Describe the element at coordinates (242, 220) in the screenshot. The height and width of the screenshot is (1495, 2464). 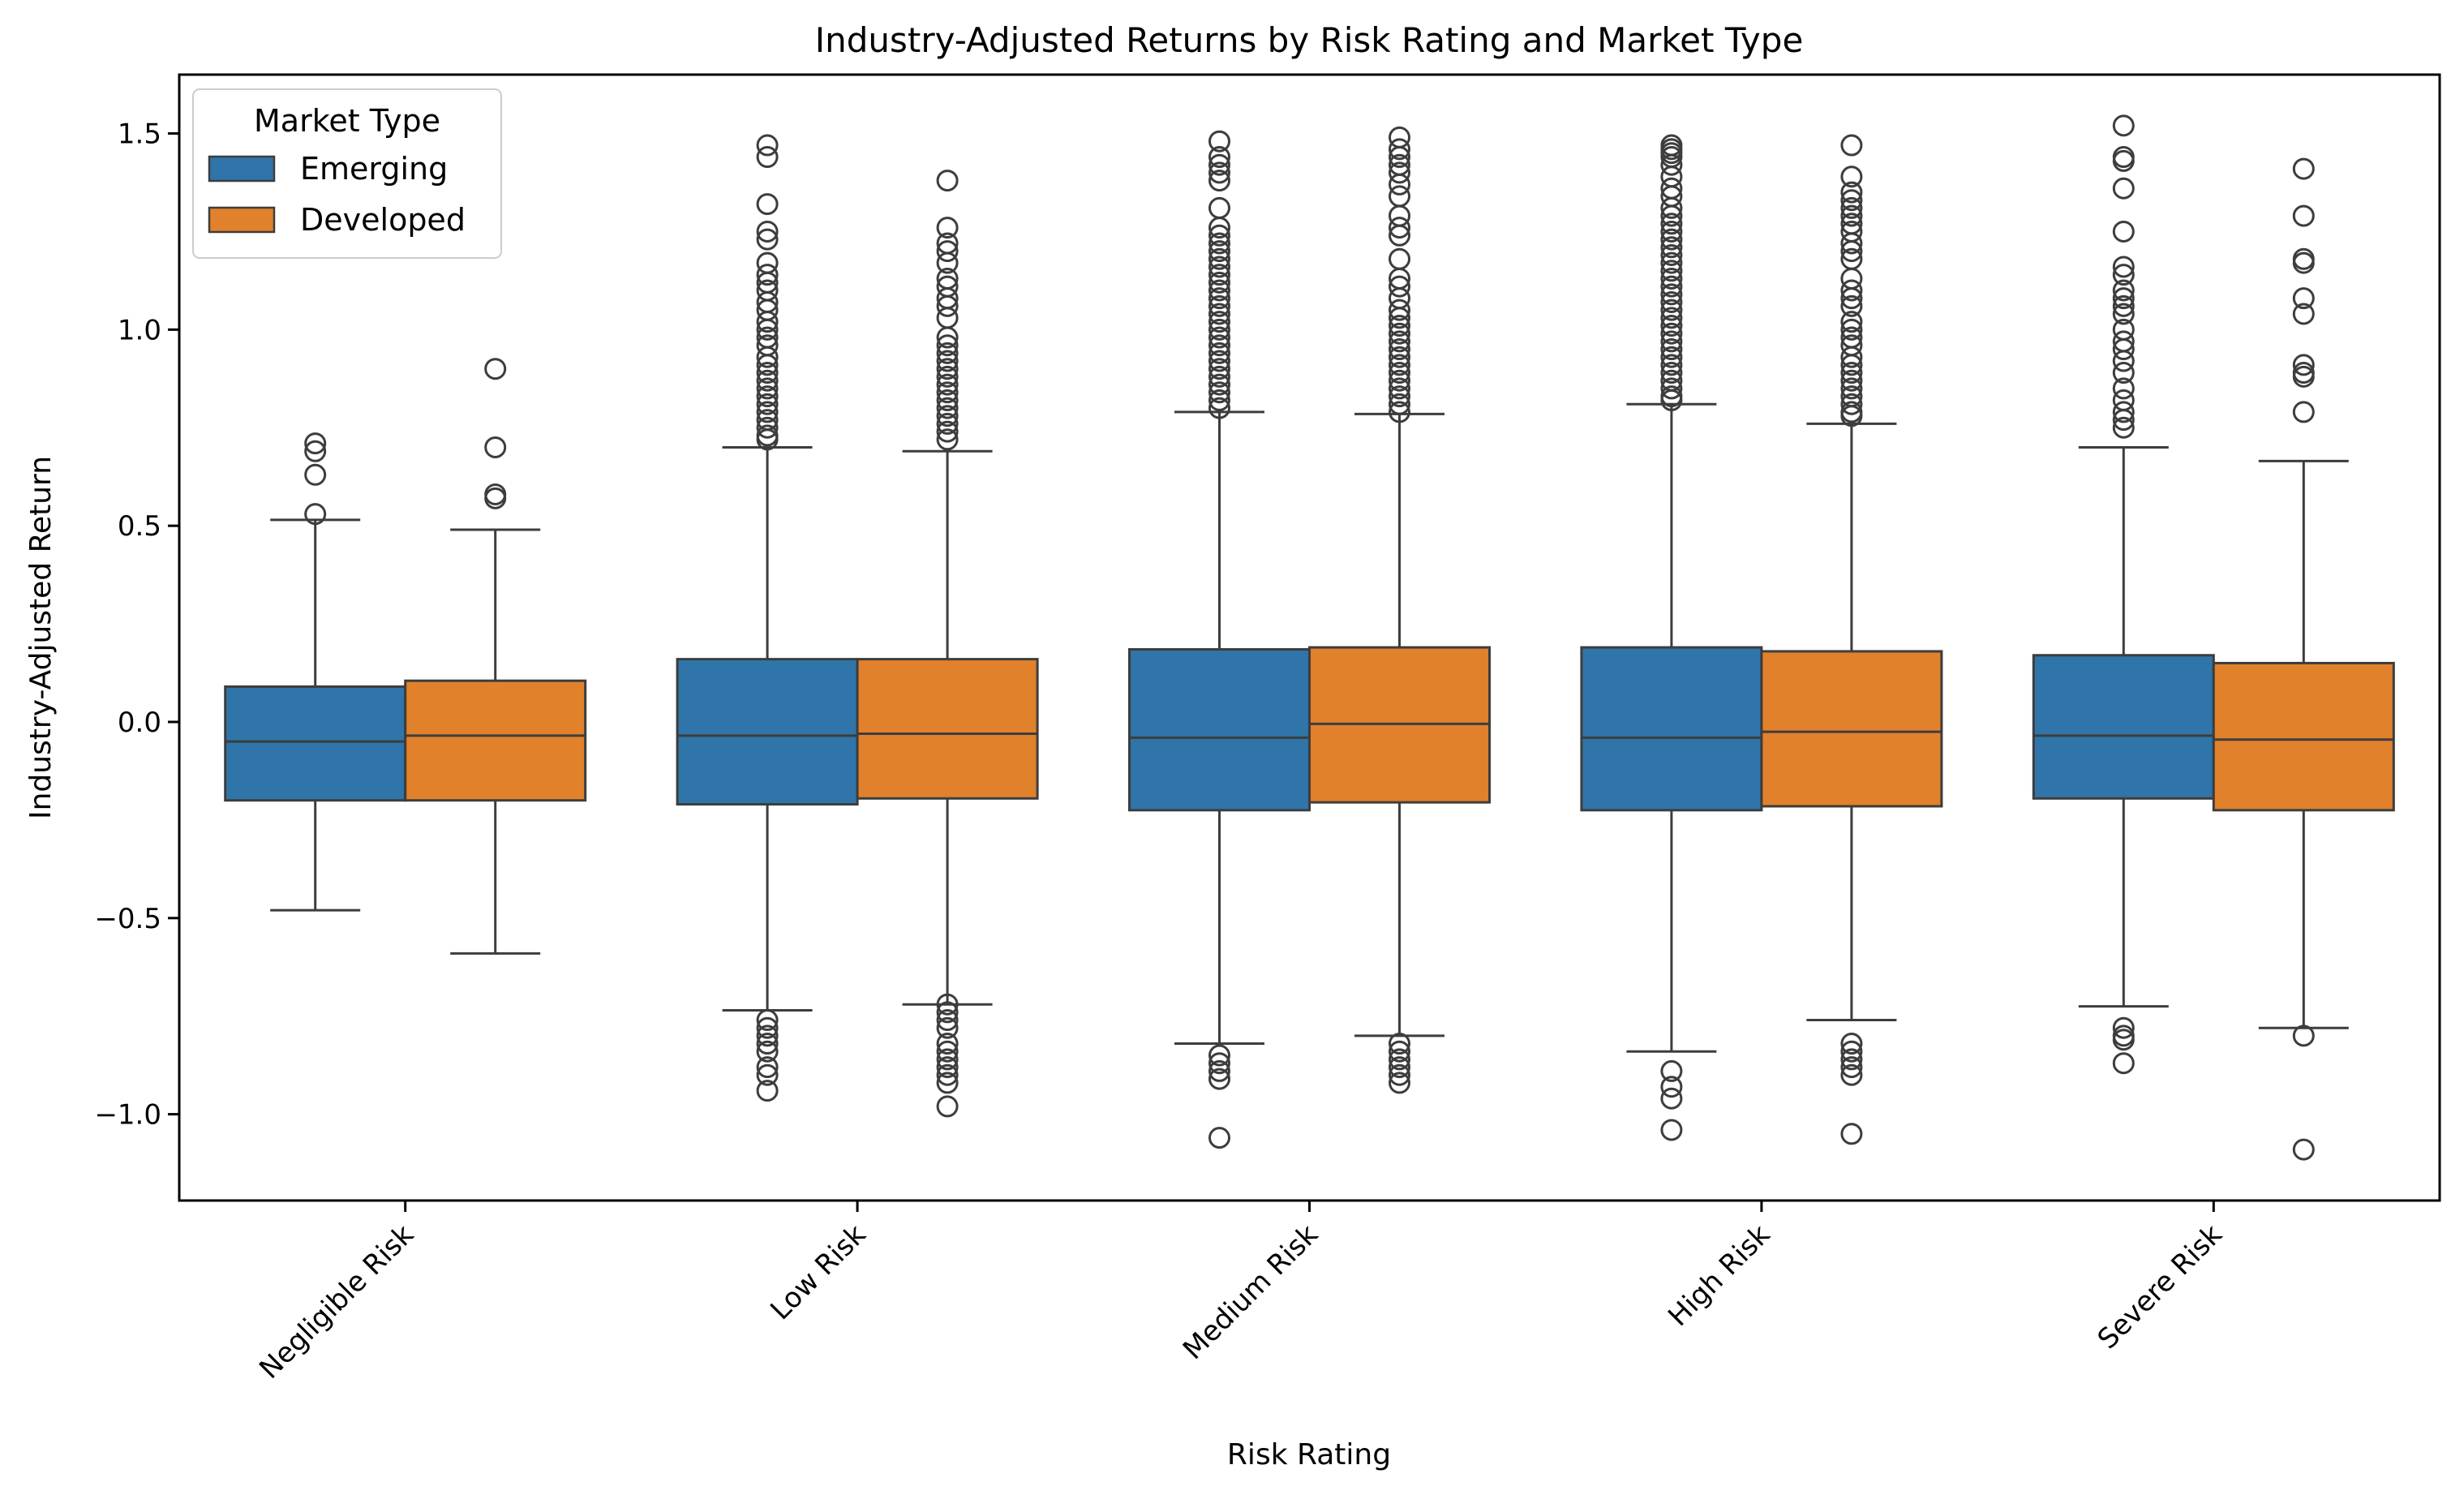
I see `legend-swatch-developed` at that location.